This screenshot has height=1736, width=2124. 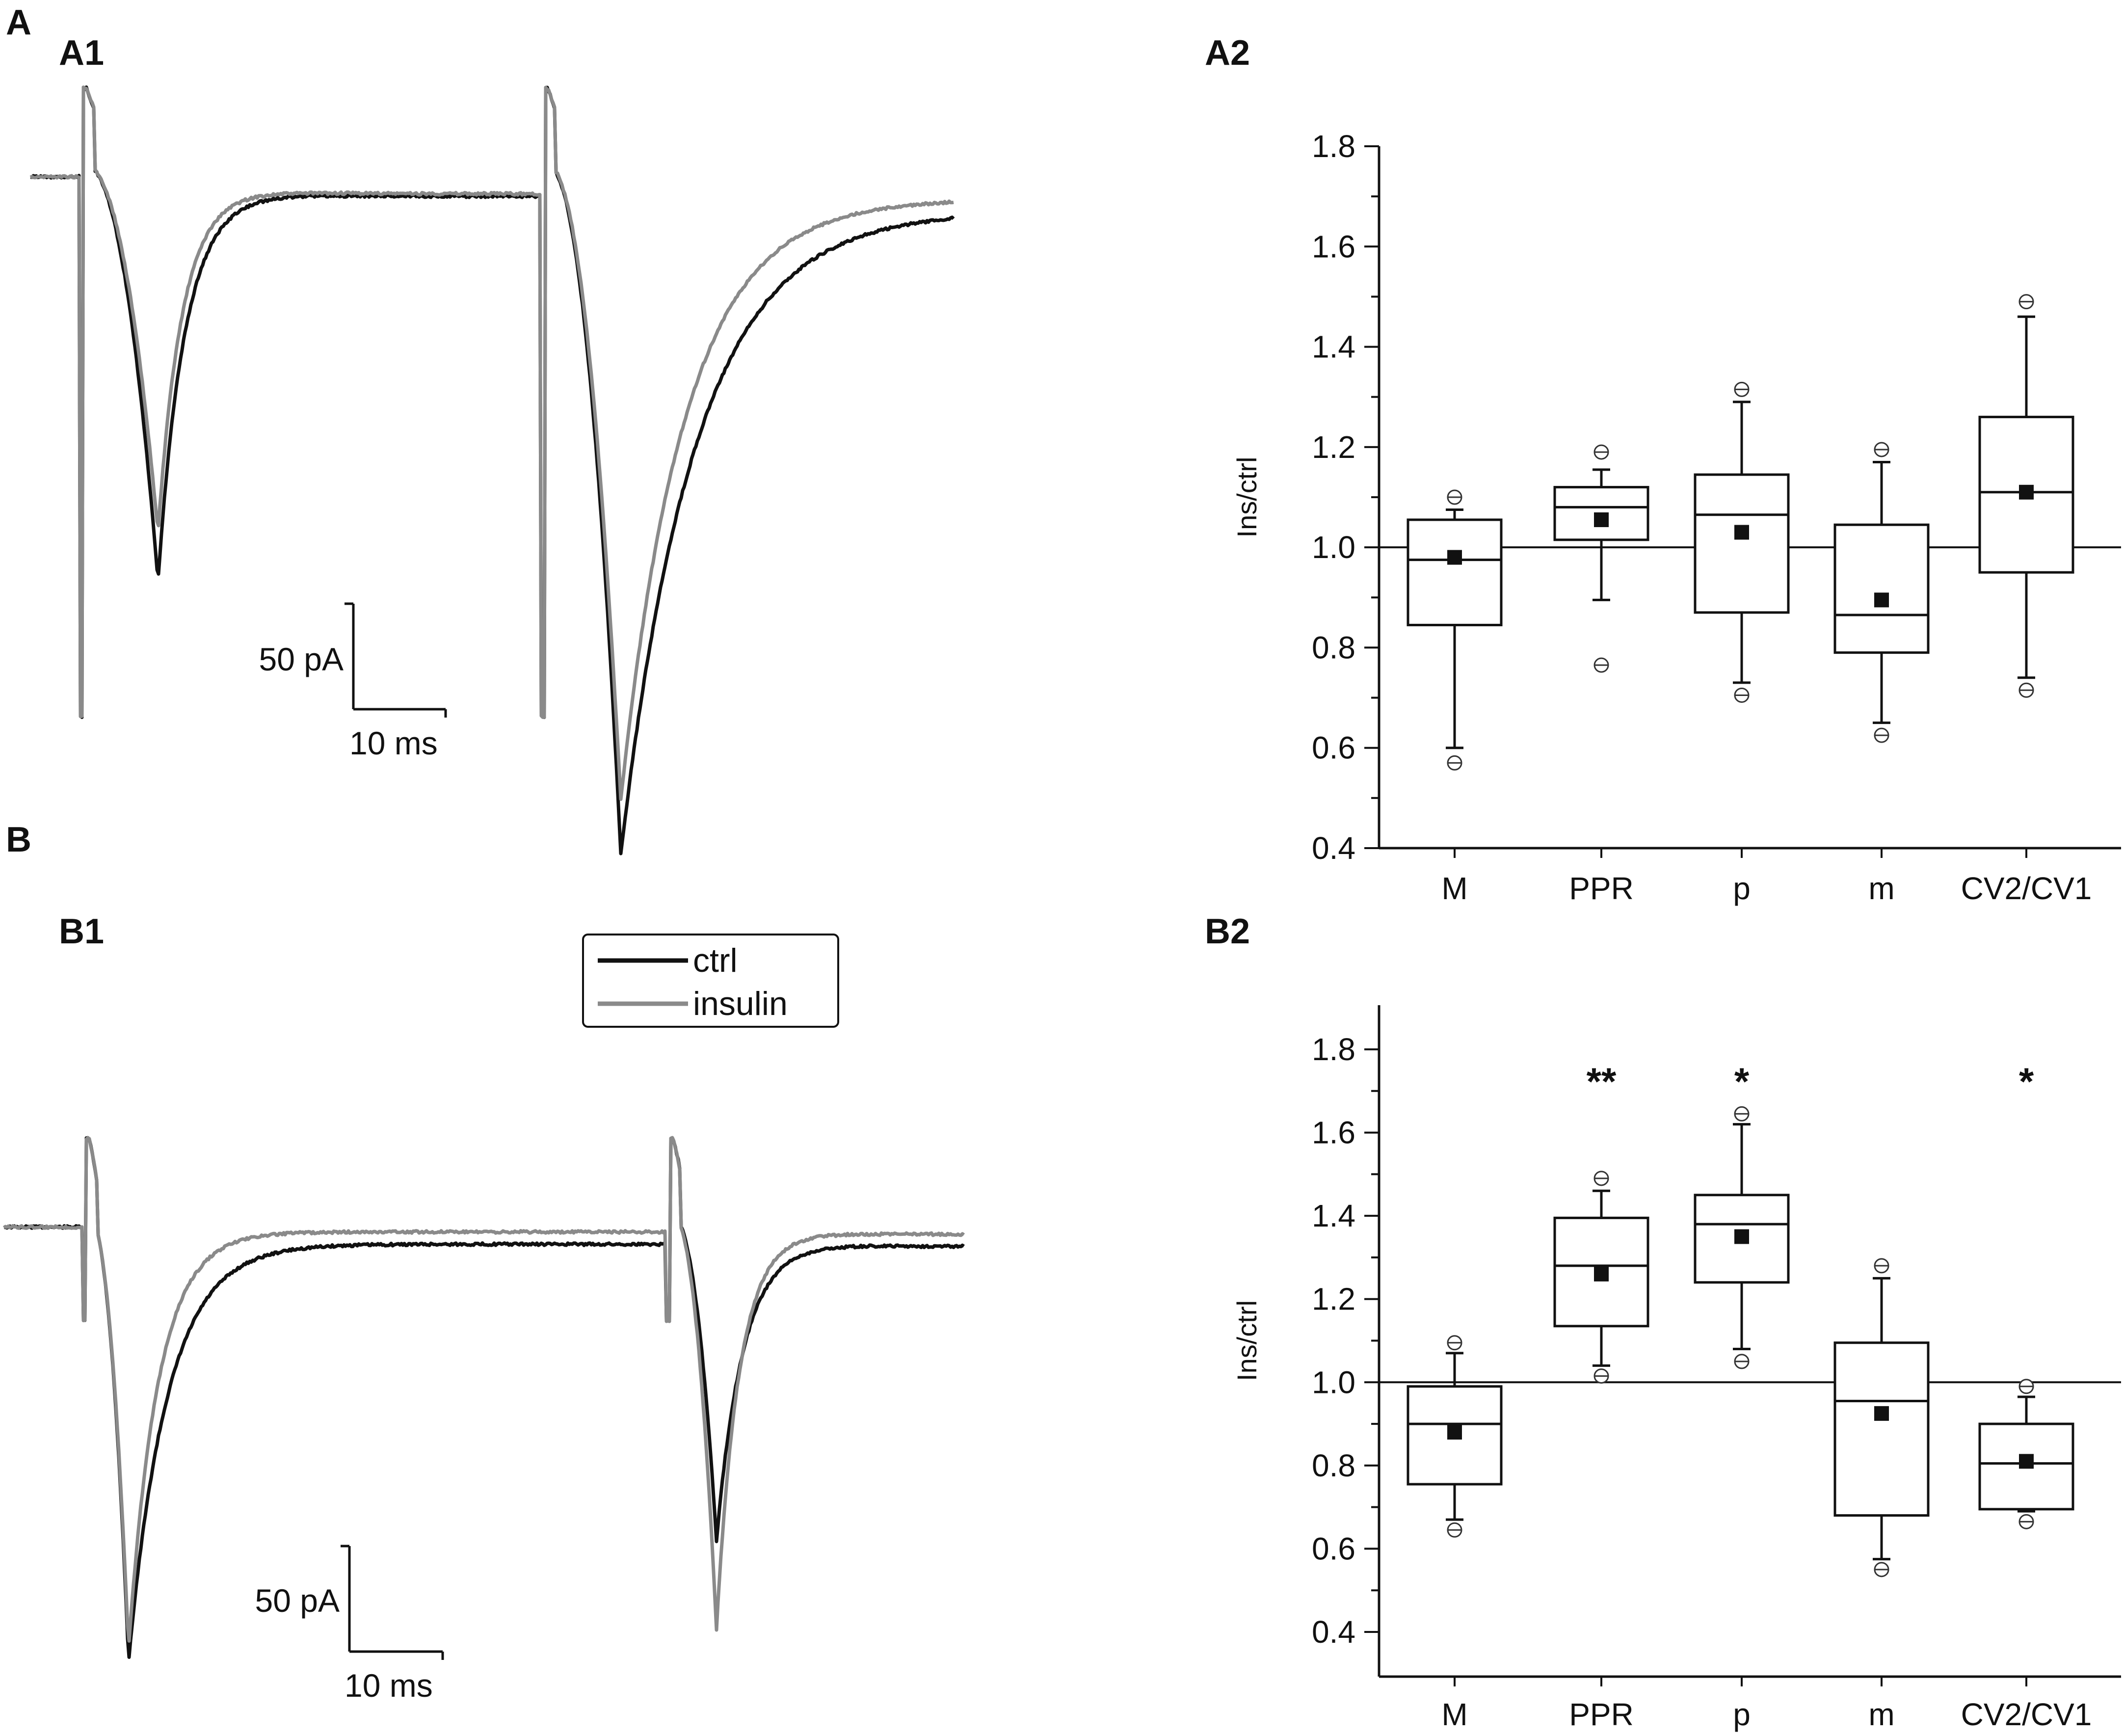 I want to click on a2-y-axis-label: Ins/ctrl, so click(x=1246, y=497).